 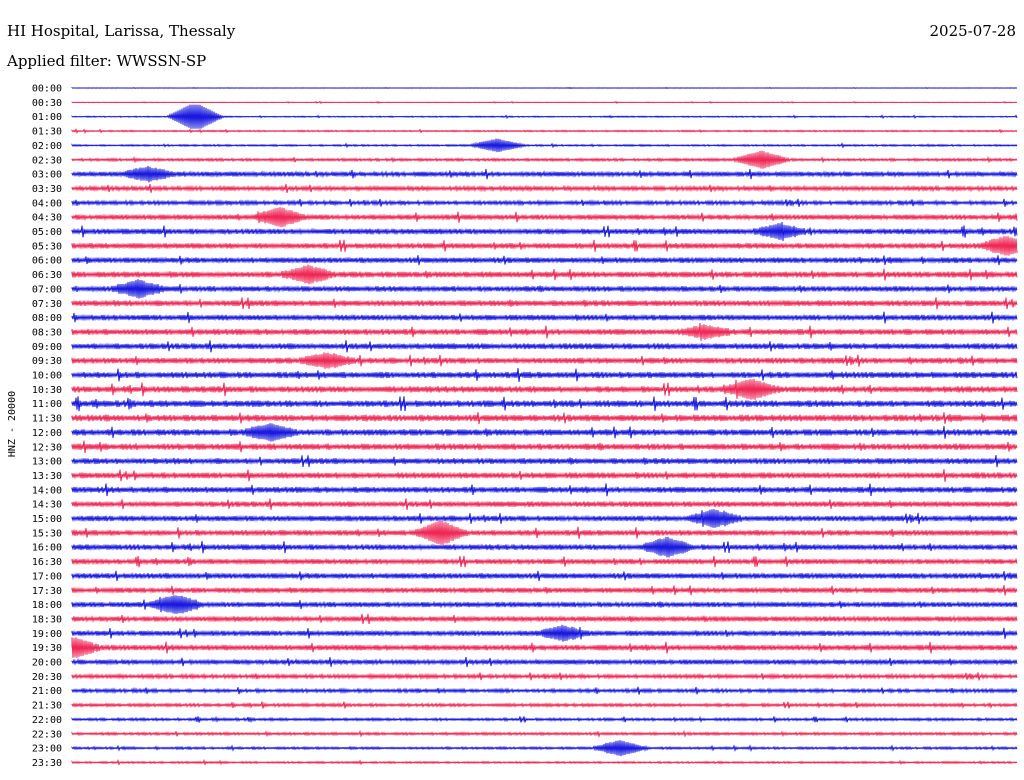 What do you see at coordinates (47, 318) in the screenshot?
I see `time-tick-label: 08:00` at bounding box center [47, 318].